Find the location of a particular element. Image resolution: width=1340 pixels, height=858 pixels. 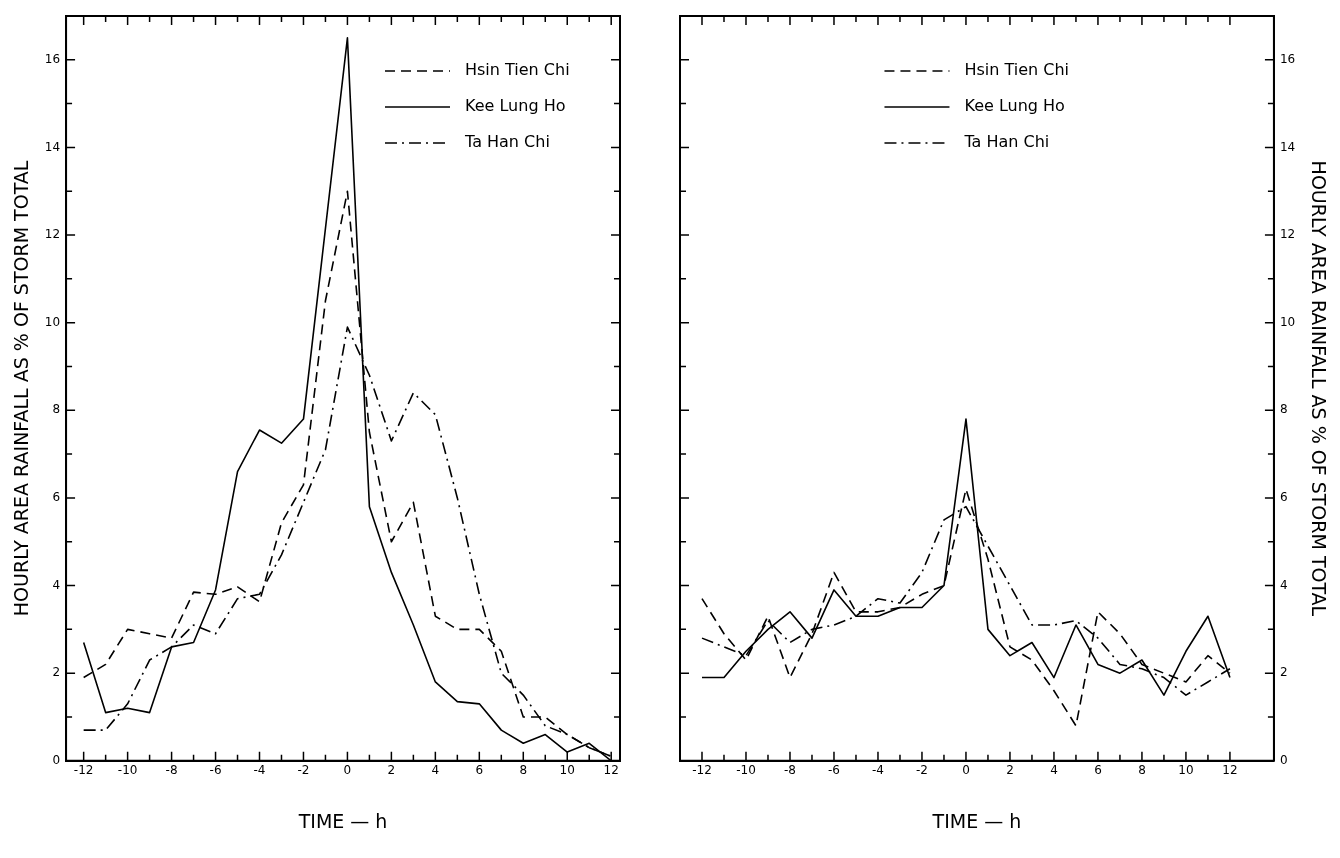

y-tick-label: 6 is located at coordinates (56, 497).